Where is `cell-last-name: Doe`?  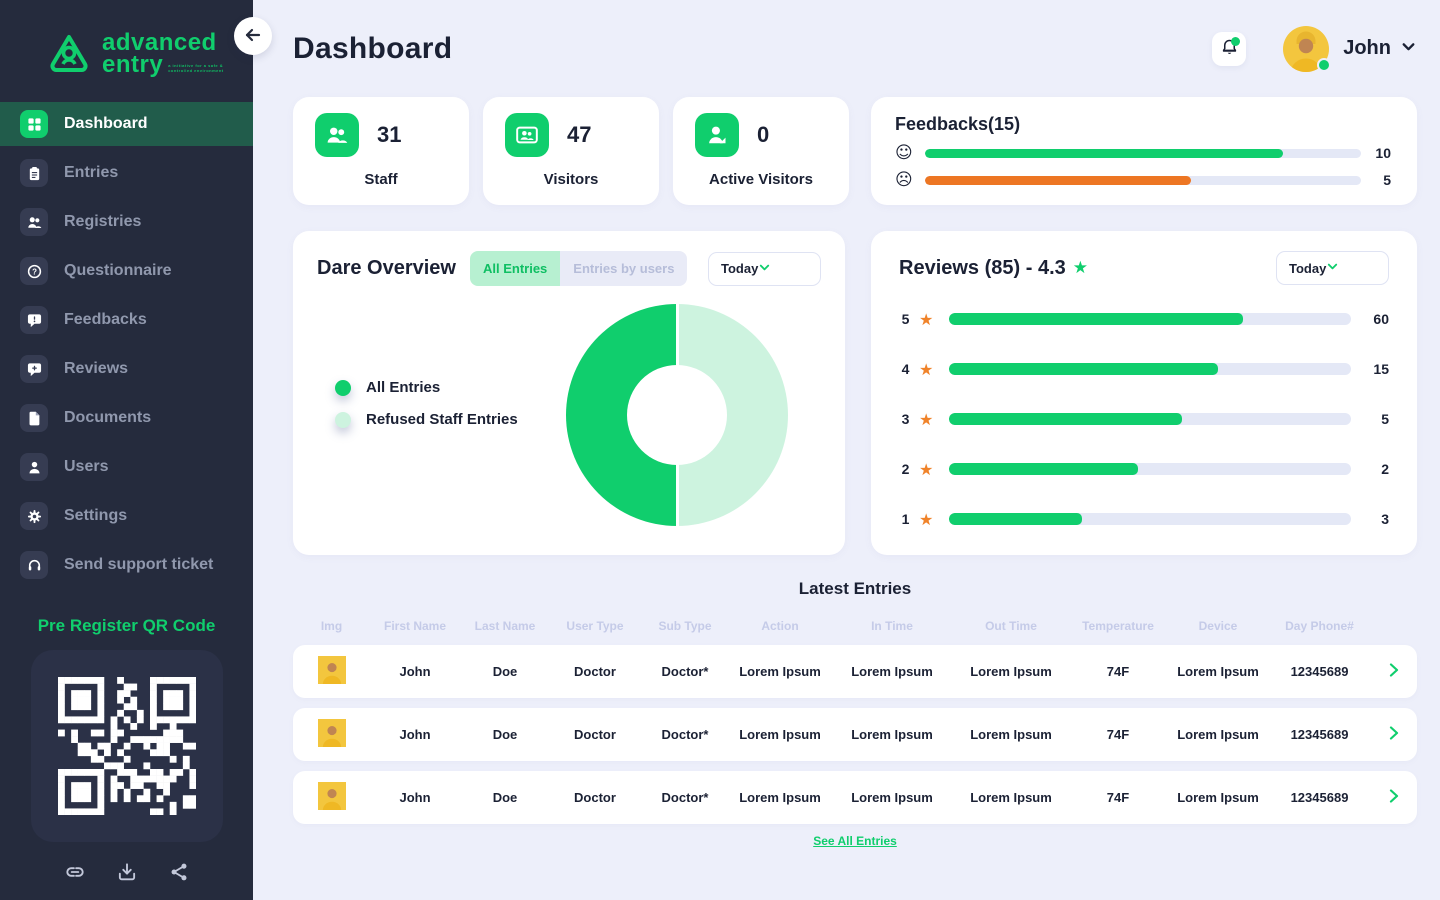
cell-last-name: Doe is located at coordinates (505, 671).